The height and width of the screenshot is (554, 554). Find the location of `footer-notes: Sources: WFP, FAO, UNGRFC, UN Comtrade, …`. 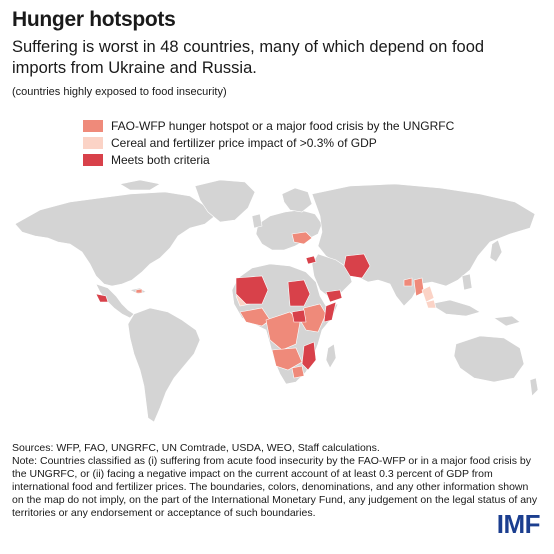

footer-notes: Sources: WFP, FAO, UNGRFC, UN Comtrade, … is located at coordinates (277, 481).